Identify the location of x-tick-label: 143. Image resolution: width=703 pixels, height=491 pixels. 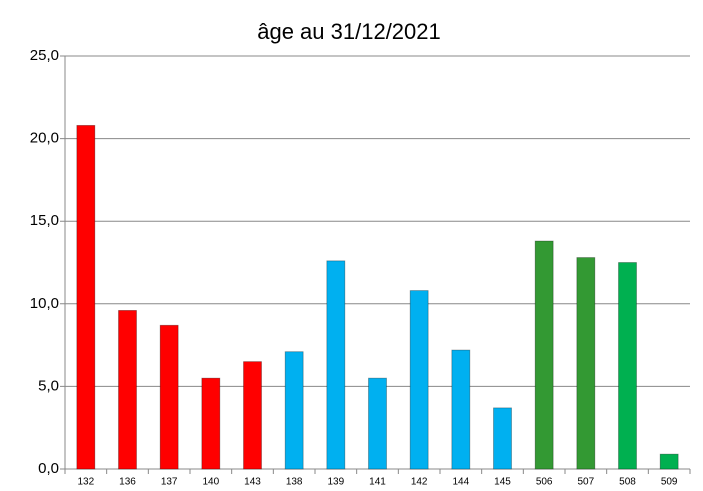
(252, 482).